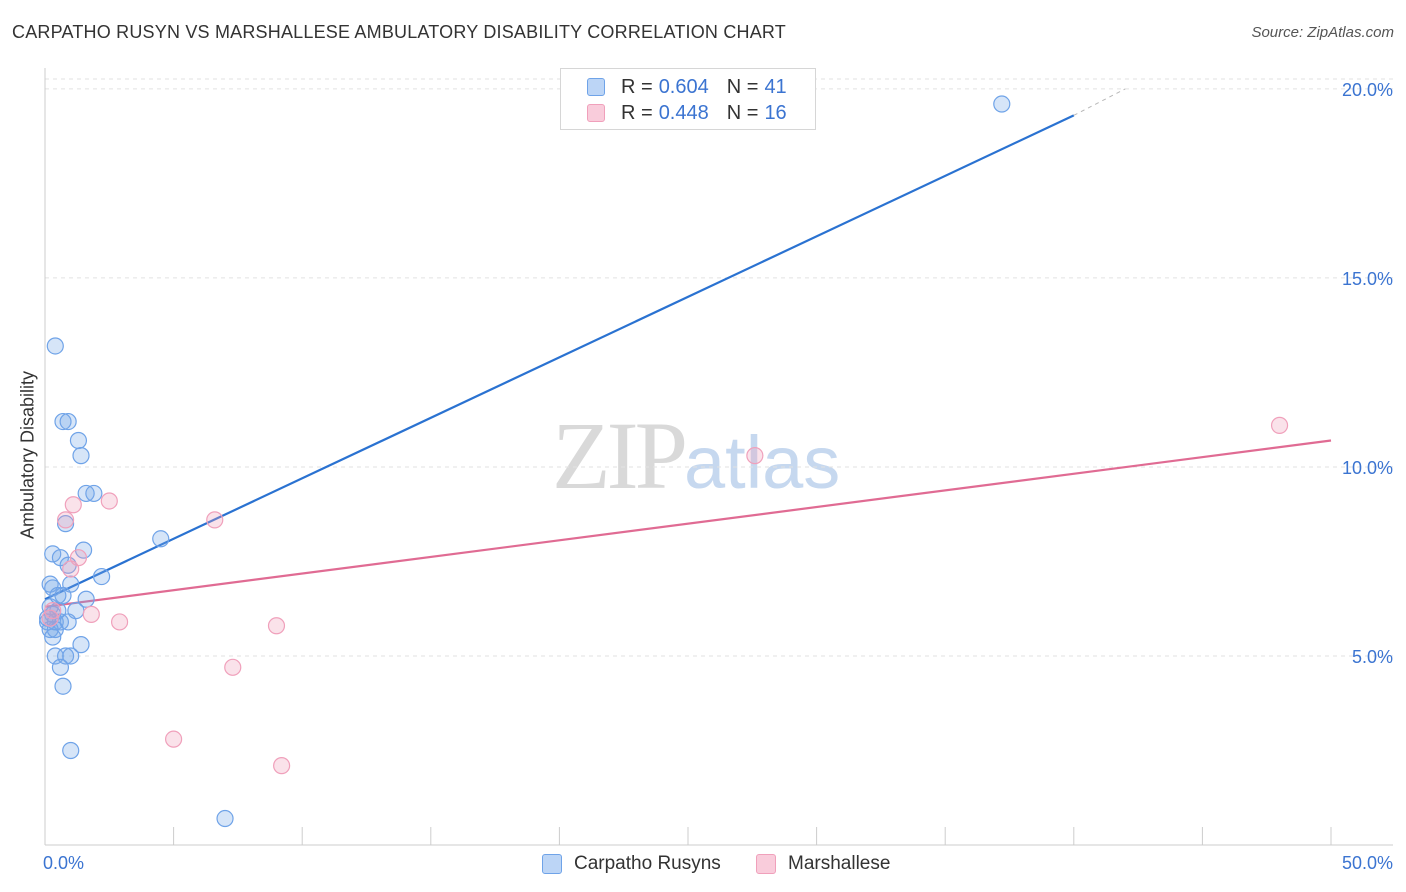 This screenshot has width=1406, height=892. Describe the element at coordinates (596, 87) in the screenshot. I see `legend-swatch-blue` at that location.